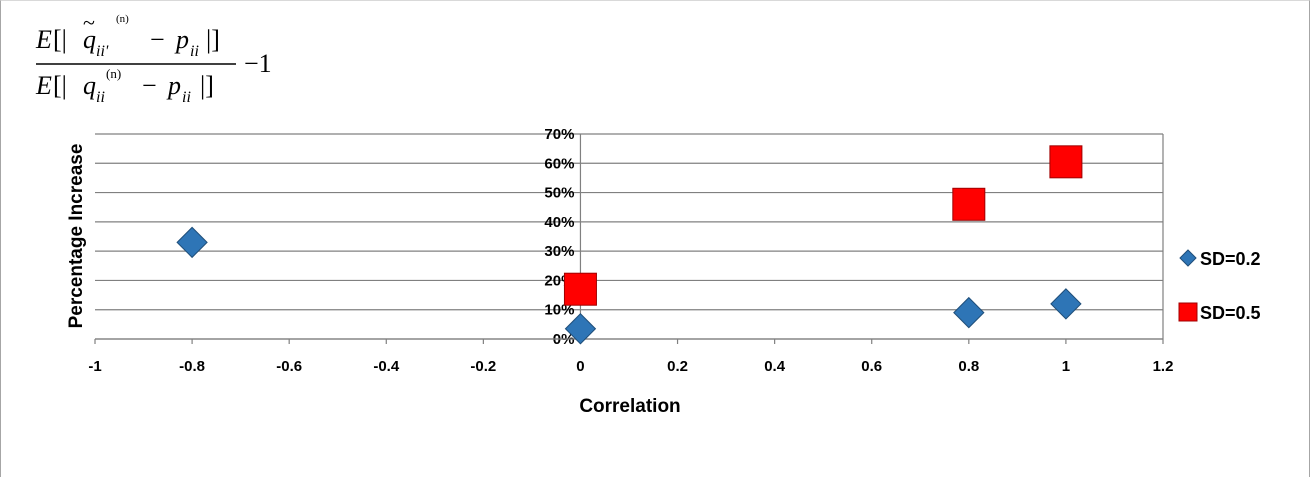 The image size is (1312, 478). I want to click on y-tick-label: 40%, so click(559, 222).